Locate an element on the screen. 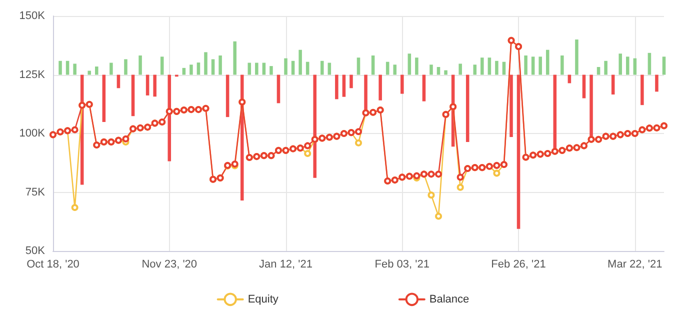 Image resolution: width=686 pixels, height=321 pixels. y-tick-label: 150K is located at coordinates (32, 16).